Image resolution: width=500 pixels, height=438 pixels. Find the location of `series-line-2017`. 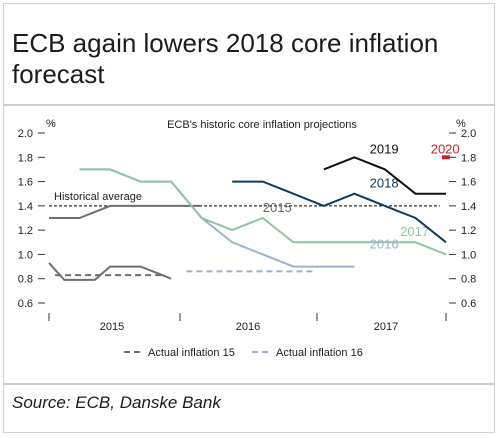

series-line-2017 is located at coordinates (263, 212).